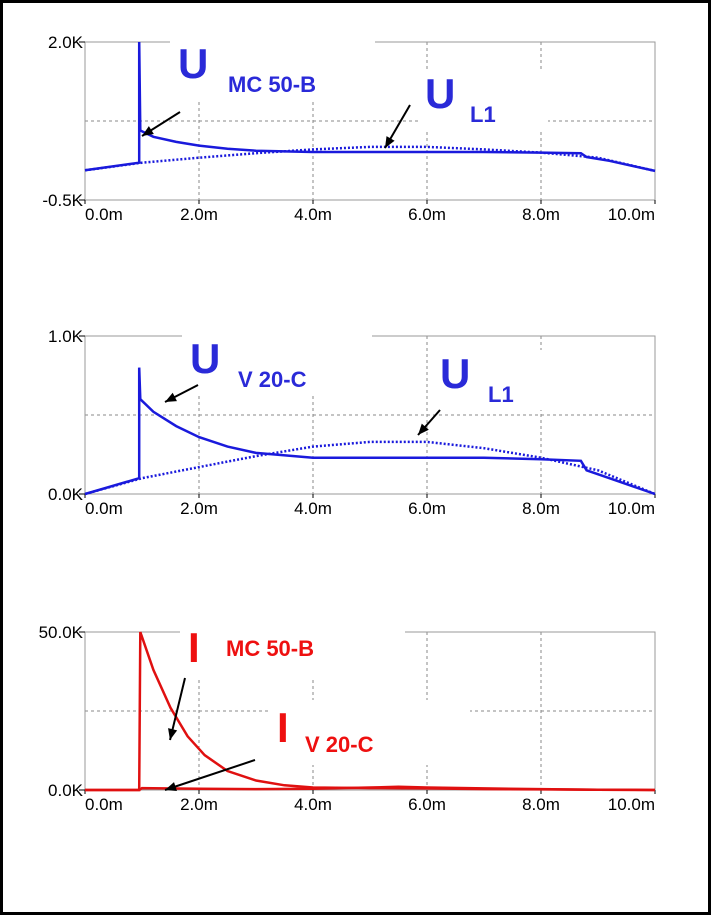 The image size is (711, 915). Describe the element at coordinates (66, 42) in the screenshot. I see `y-tick-label: 2.0K` at that location.